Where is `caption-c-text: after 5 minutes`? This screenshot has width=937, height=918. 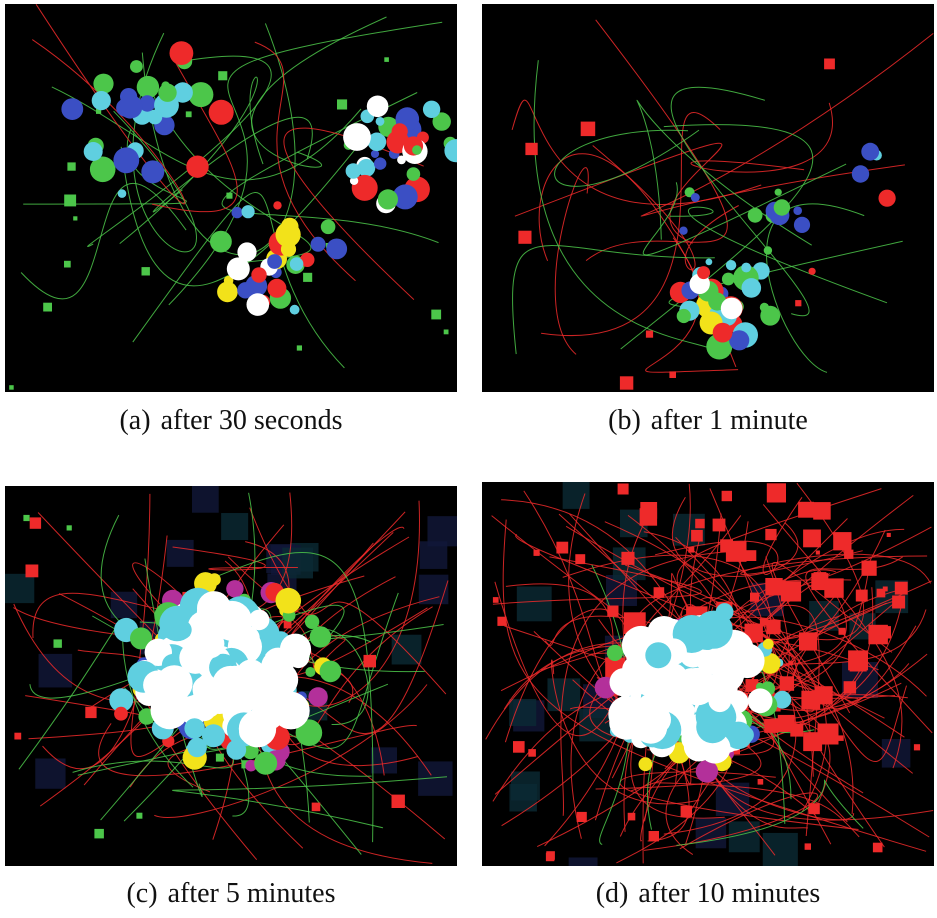 caption-c-text: after 5 minutes is located at coordinates (251, 893).